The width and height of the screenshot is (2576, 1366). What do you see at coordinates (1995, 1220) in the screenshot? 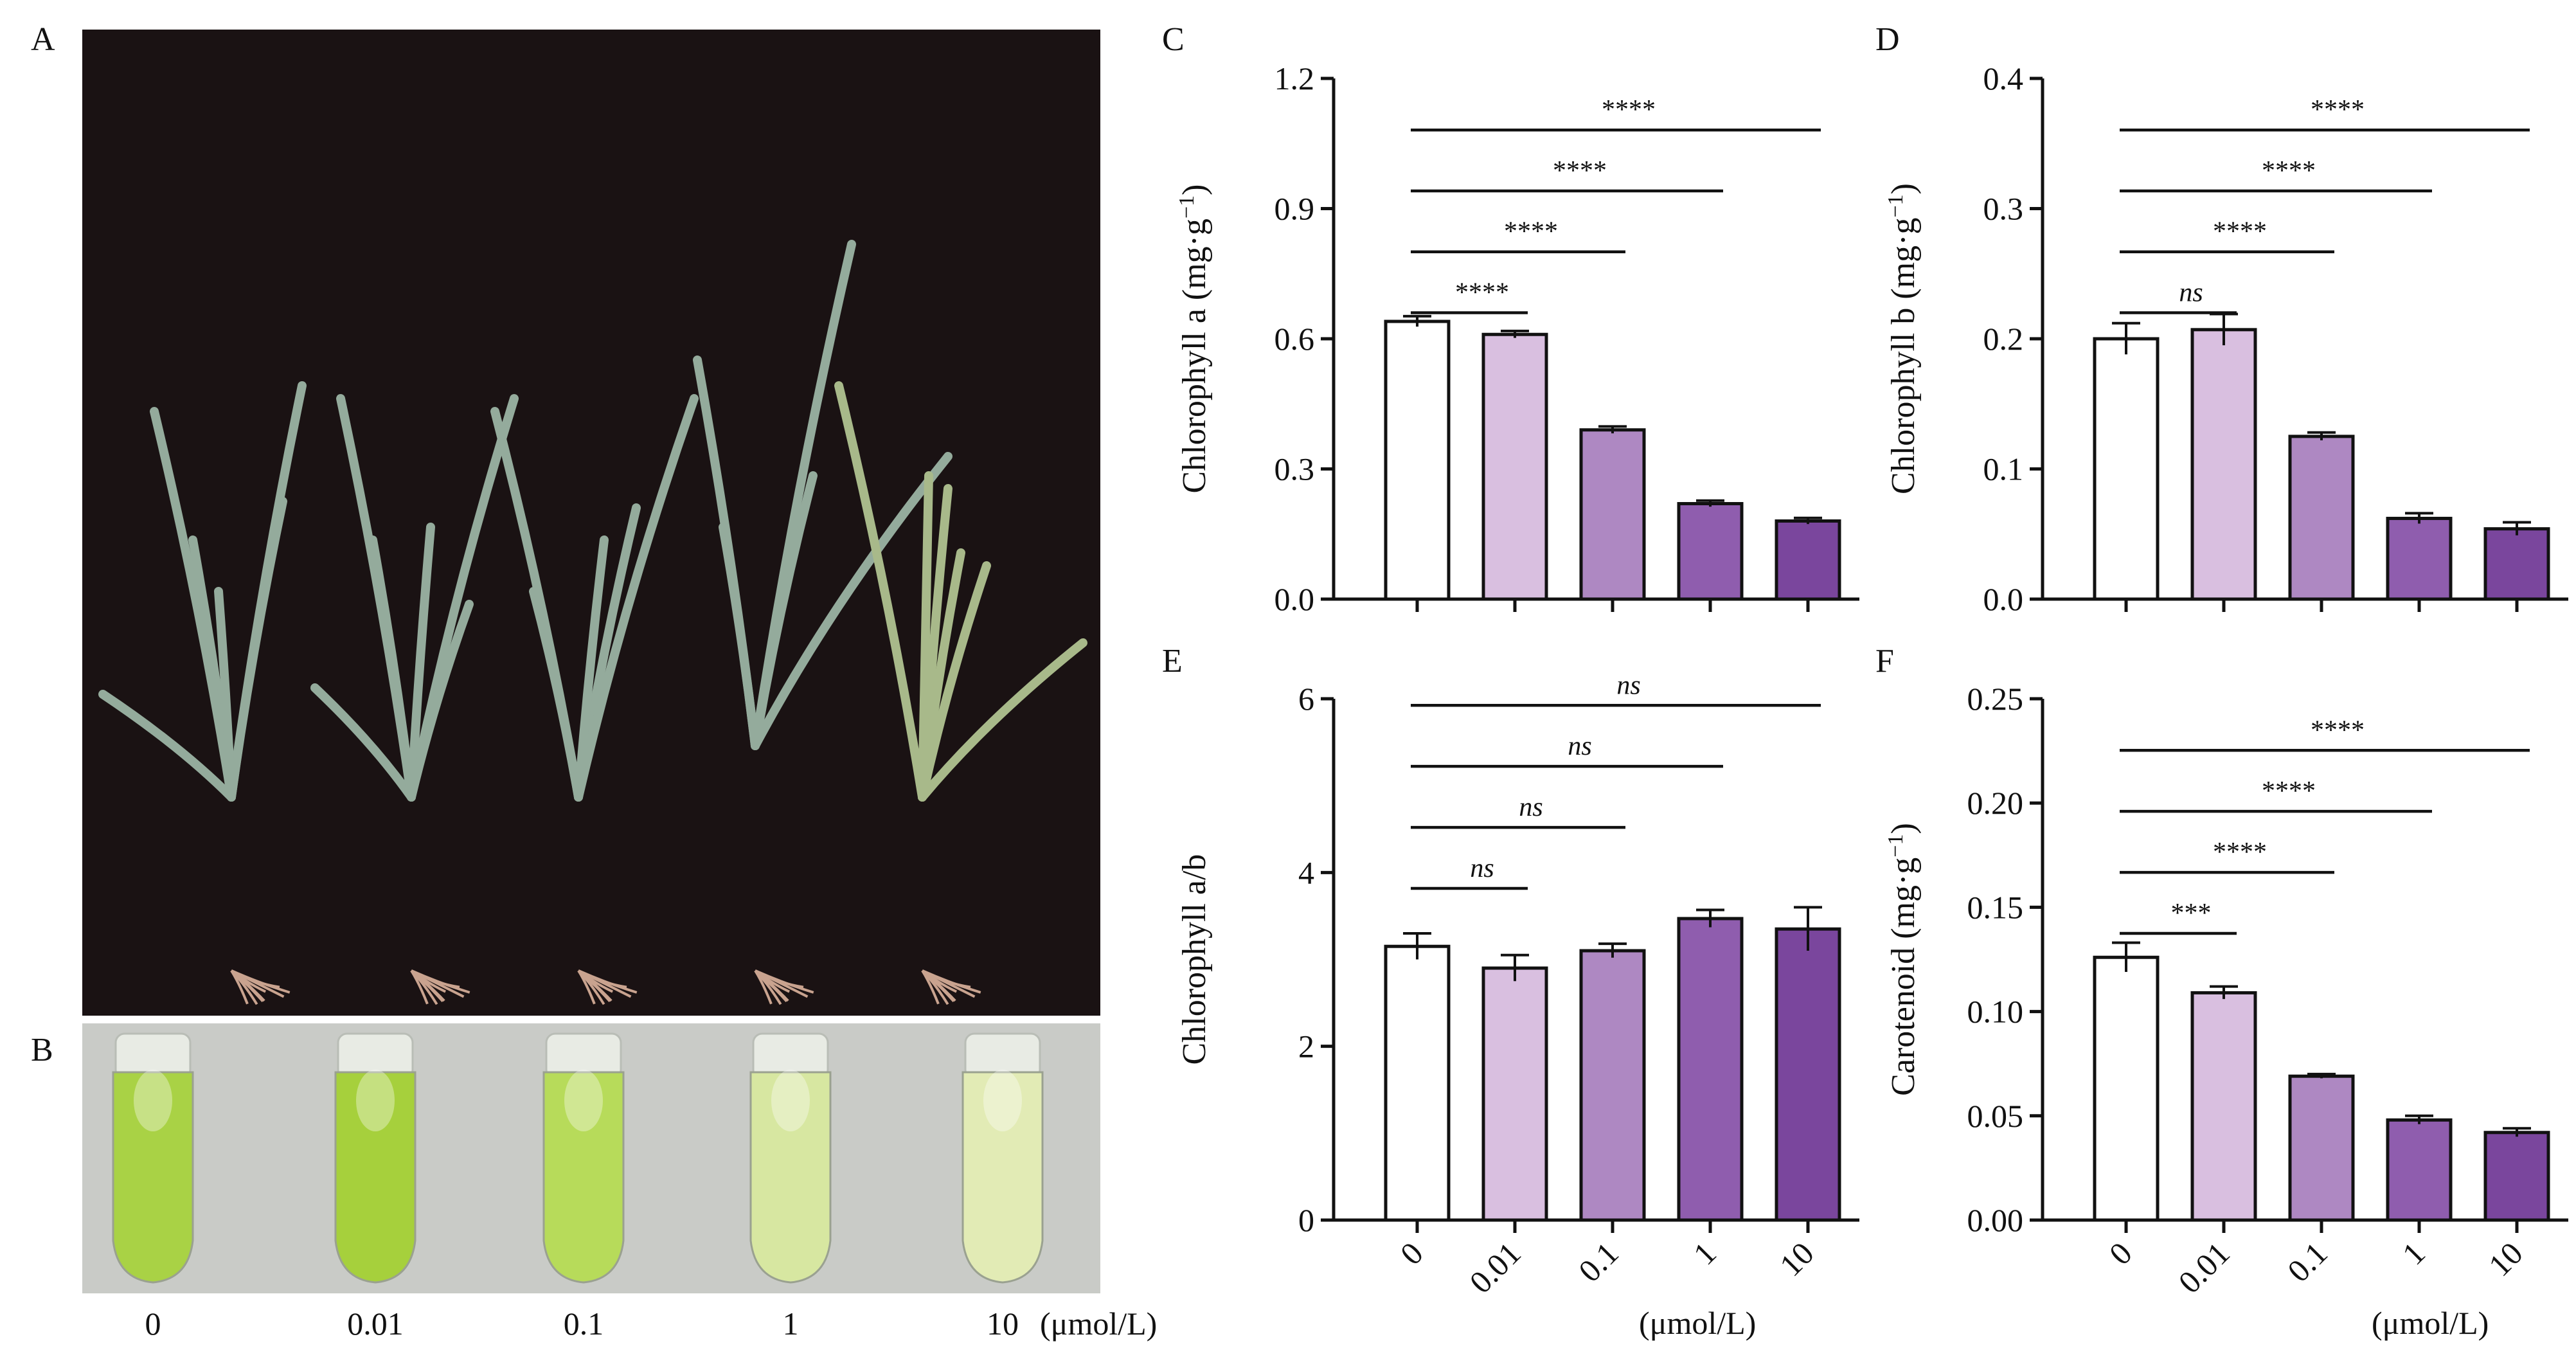
I see `y-tick-label: 0.00` at bounding box center [1995, 1220].